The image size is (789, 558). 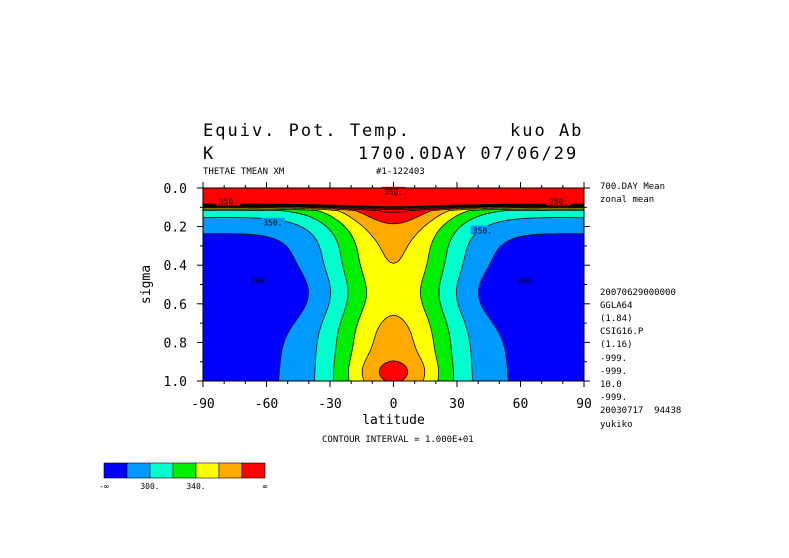 I want to click on model-name: kuo Ab, so click(x=547, y=131).